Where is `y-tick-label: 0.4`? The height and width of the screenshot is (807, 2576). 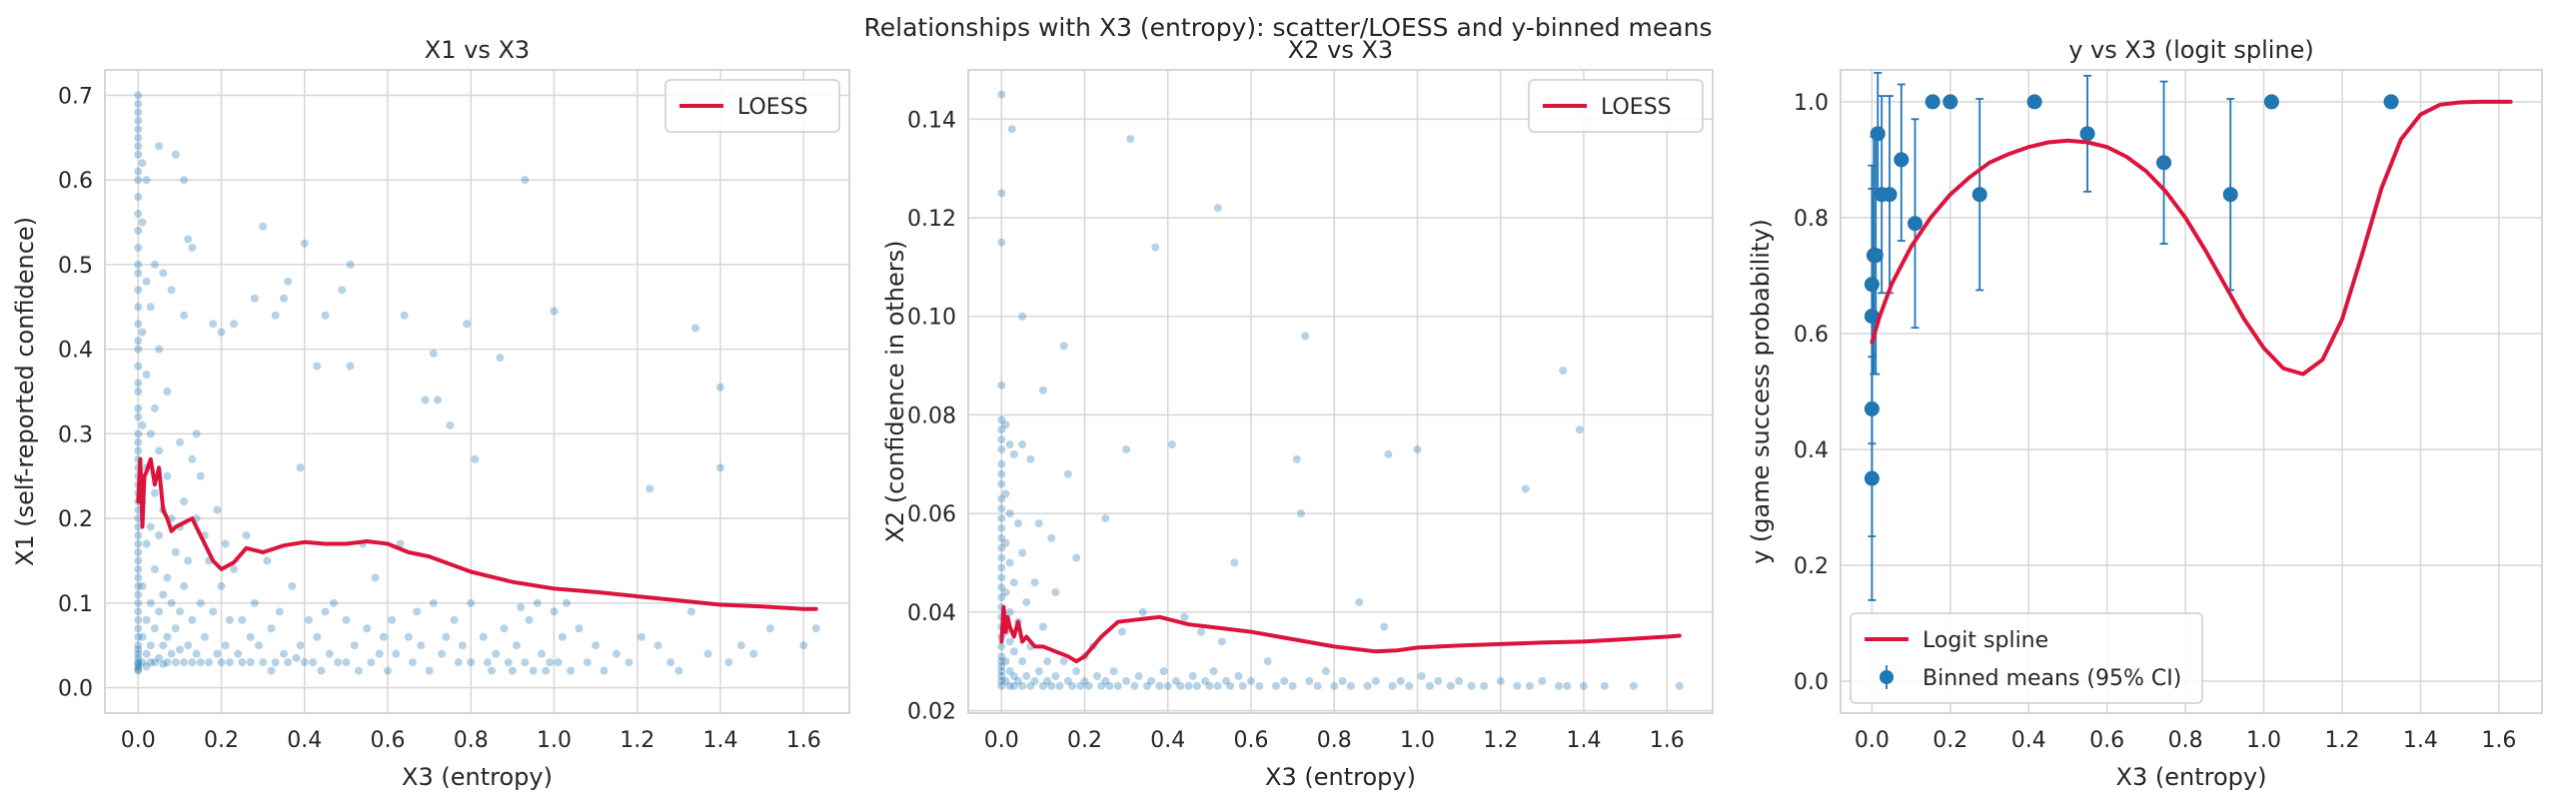 y-tick-label: 0.4 is located at coordinates (75, 351).